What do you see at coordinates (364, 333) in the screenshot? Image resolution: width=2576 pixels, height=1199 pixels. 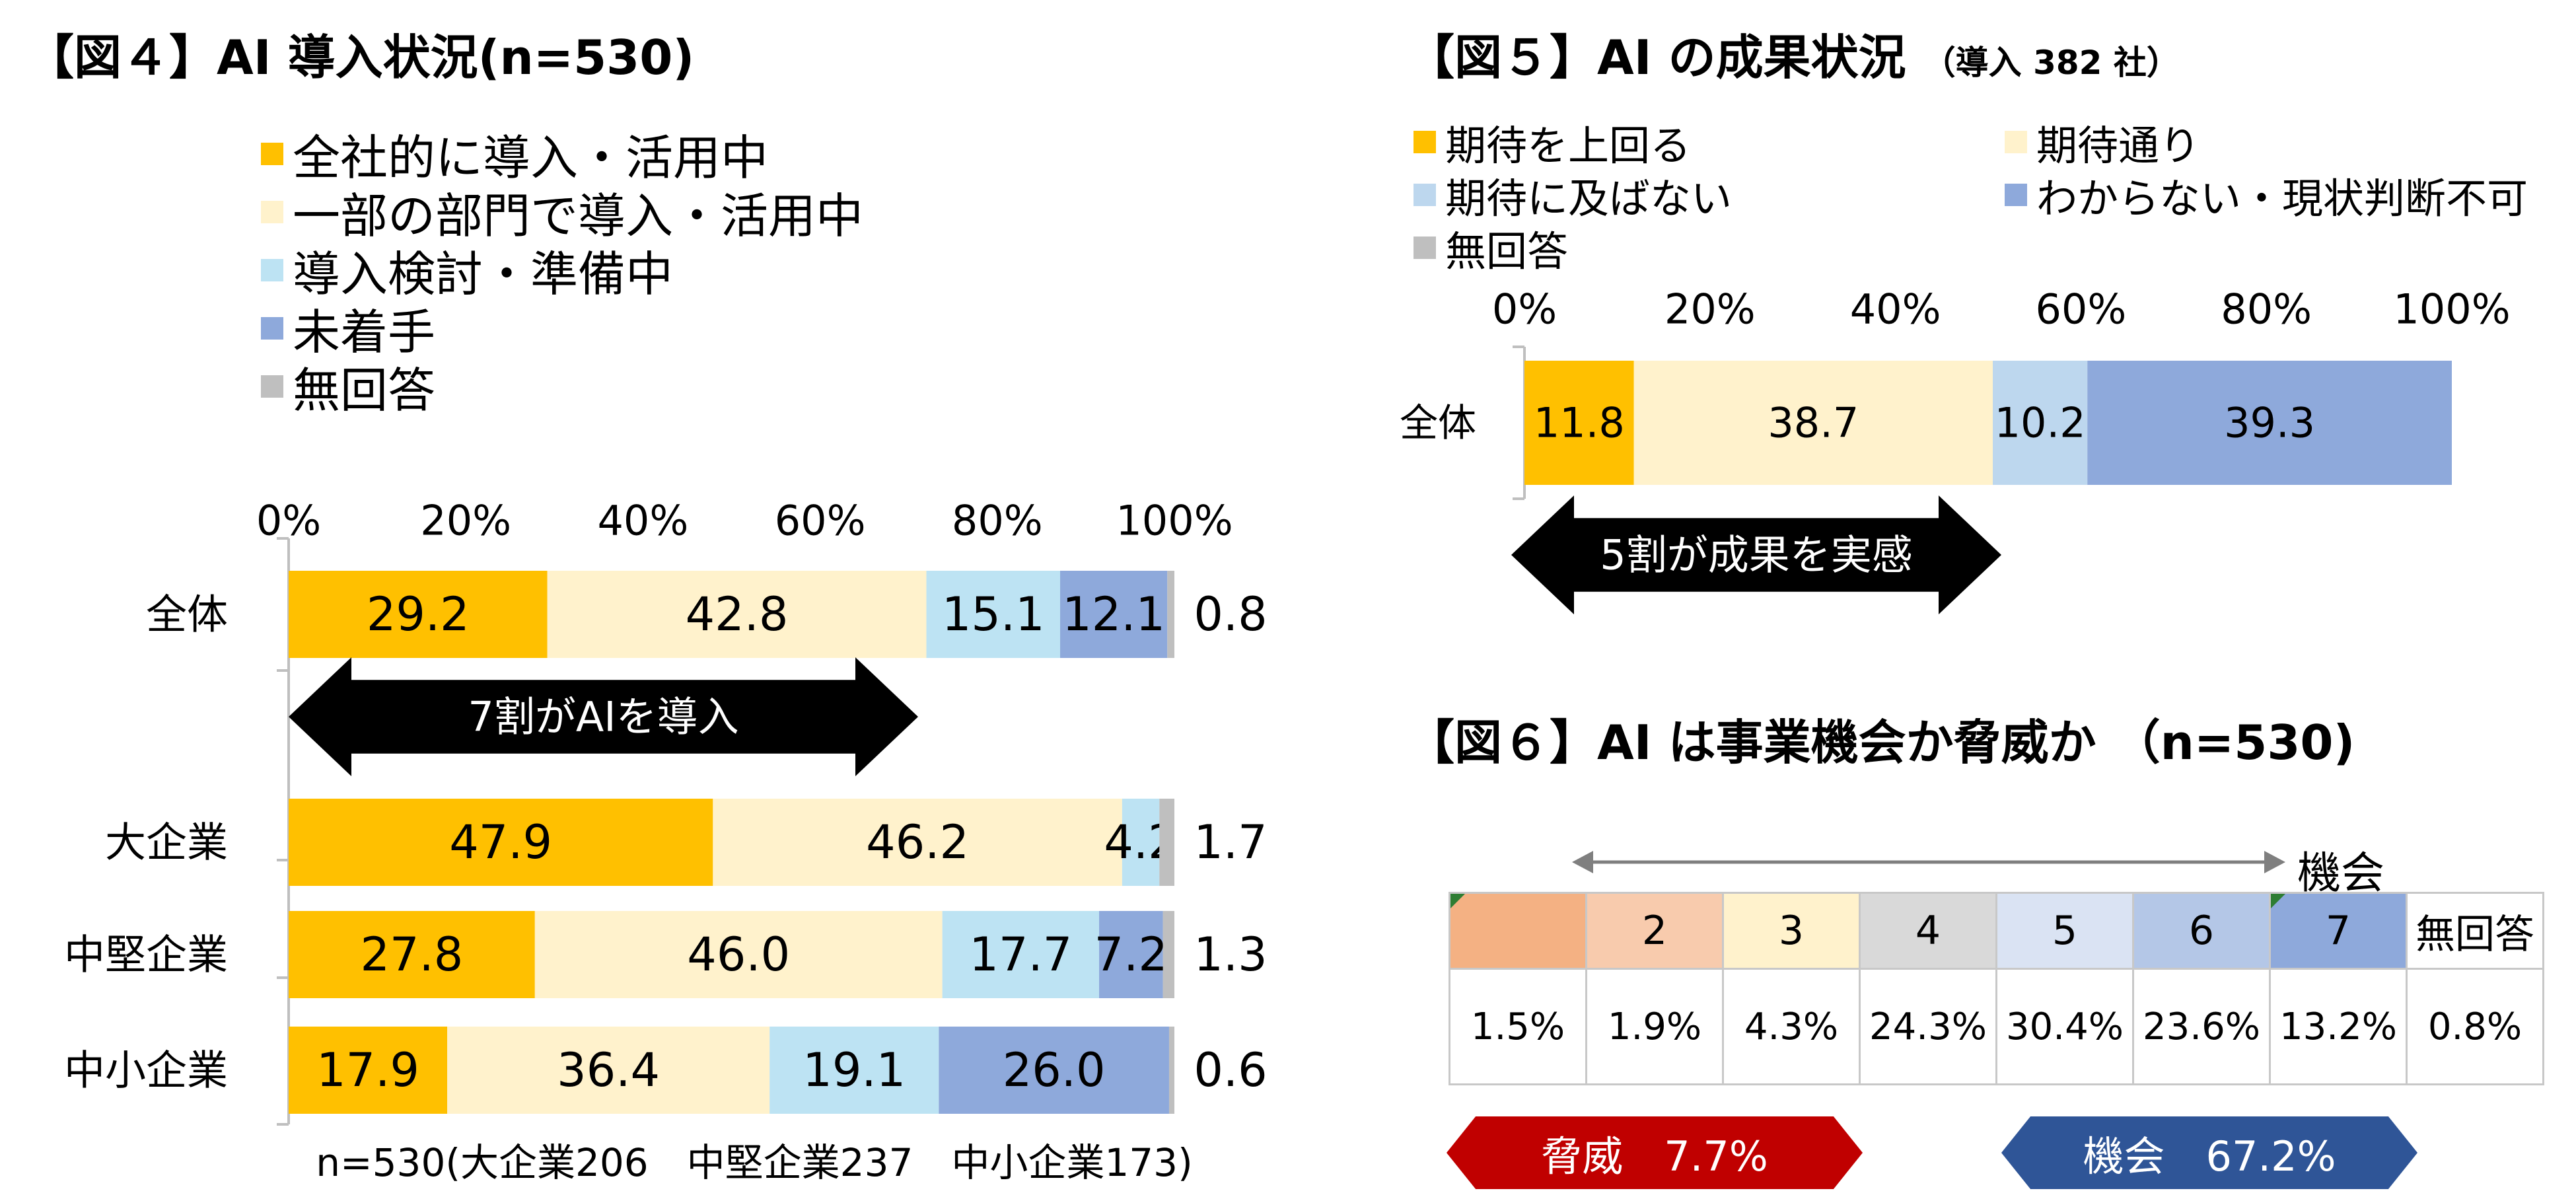 I see `legend-label: 未着手` at bounding box center [364, 333].